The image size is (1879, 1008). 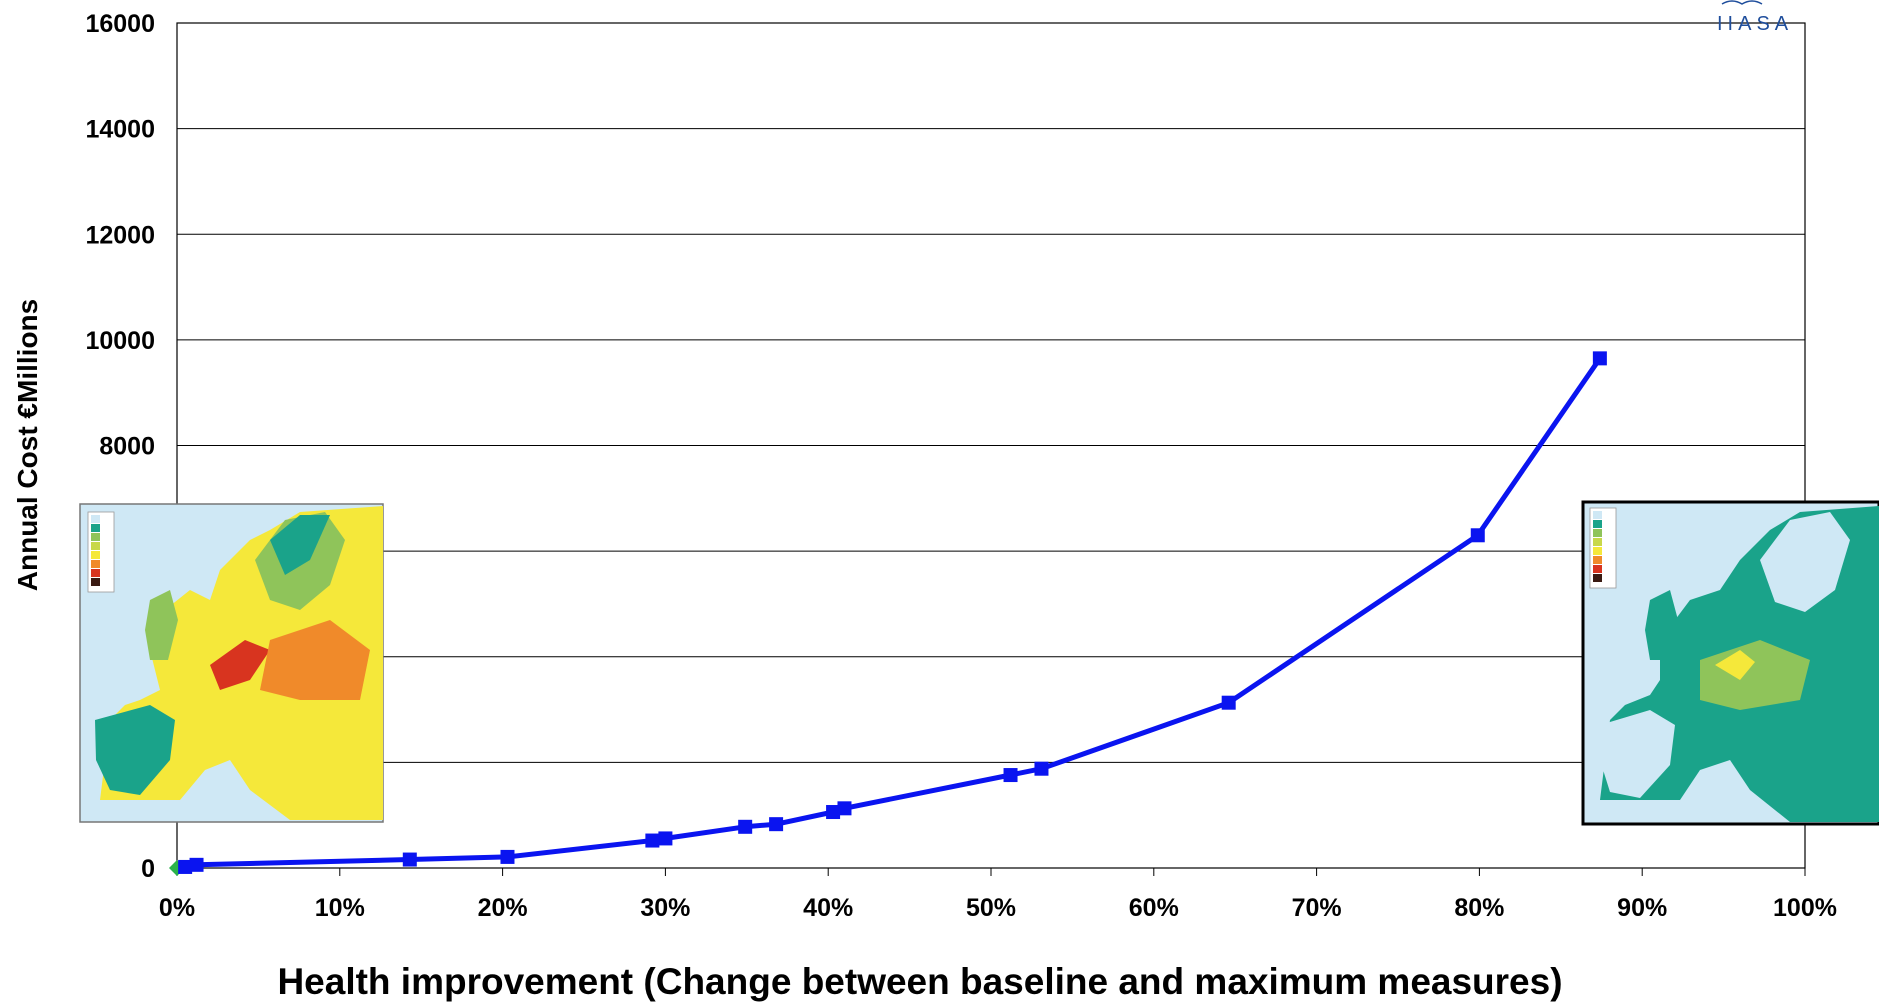 I want to click on x-tick-label: 60%, so click(x=1154, y=908).